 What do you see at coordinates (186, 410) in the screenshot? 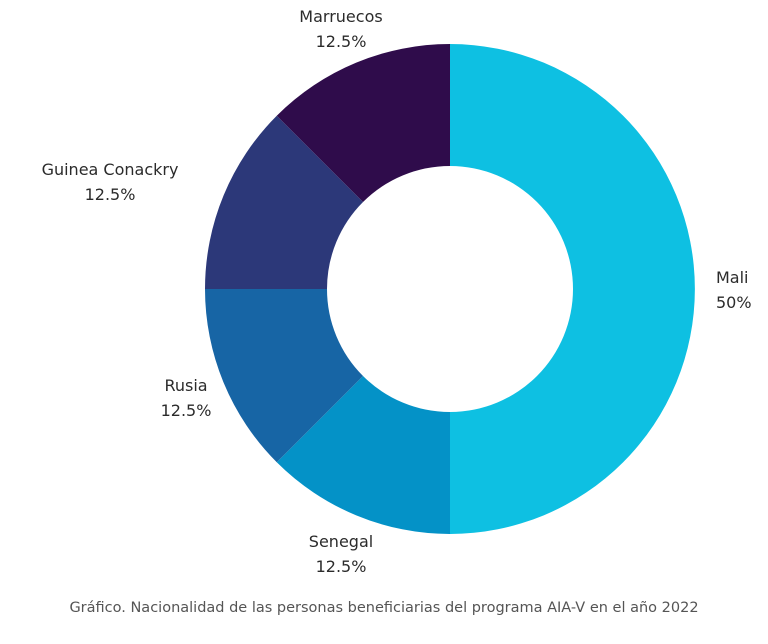
I see `slice-value-rusia: 12.5%` at bounding box center [186, 410].